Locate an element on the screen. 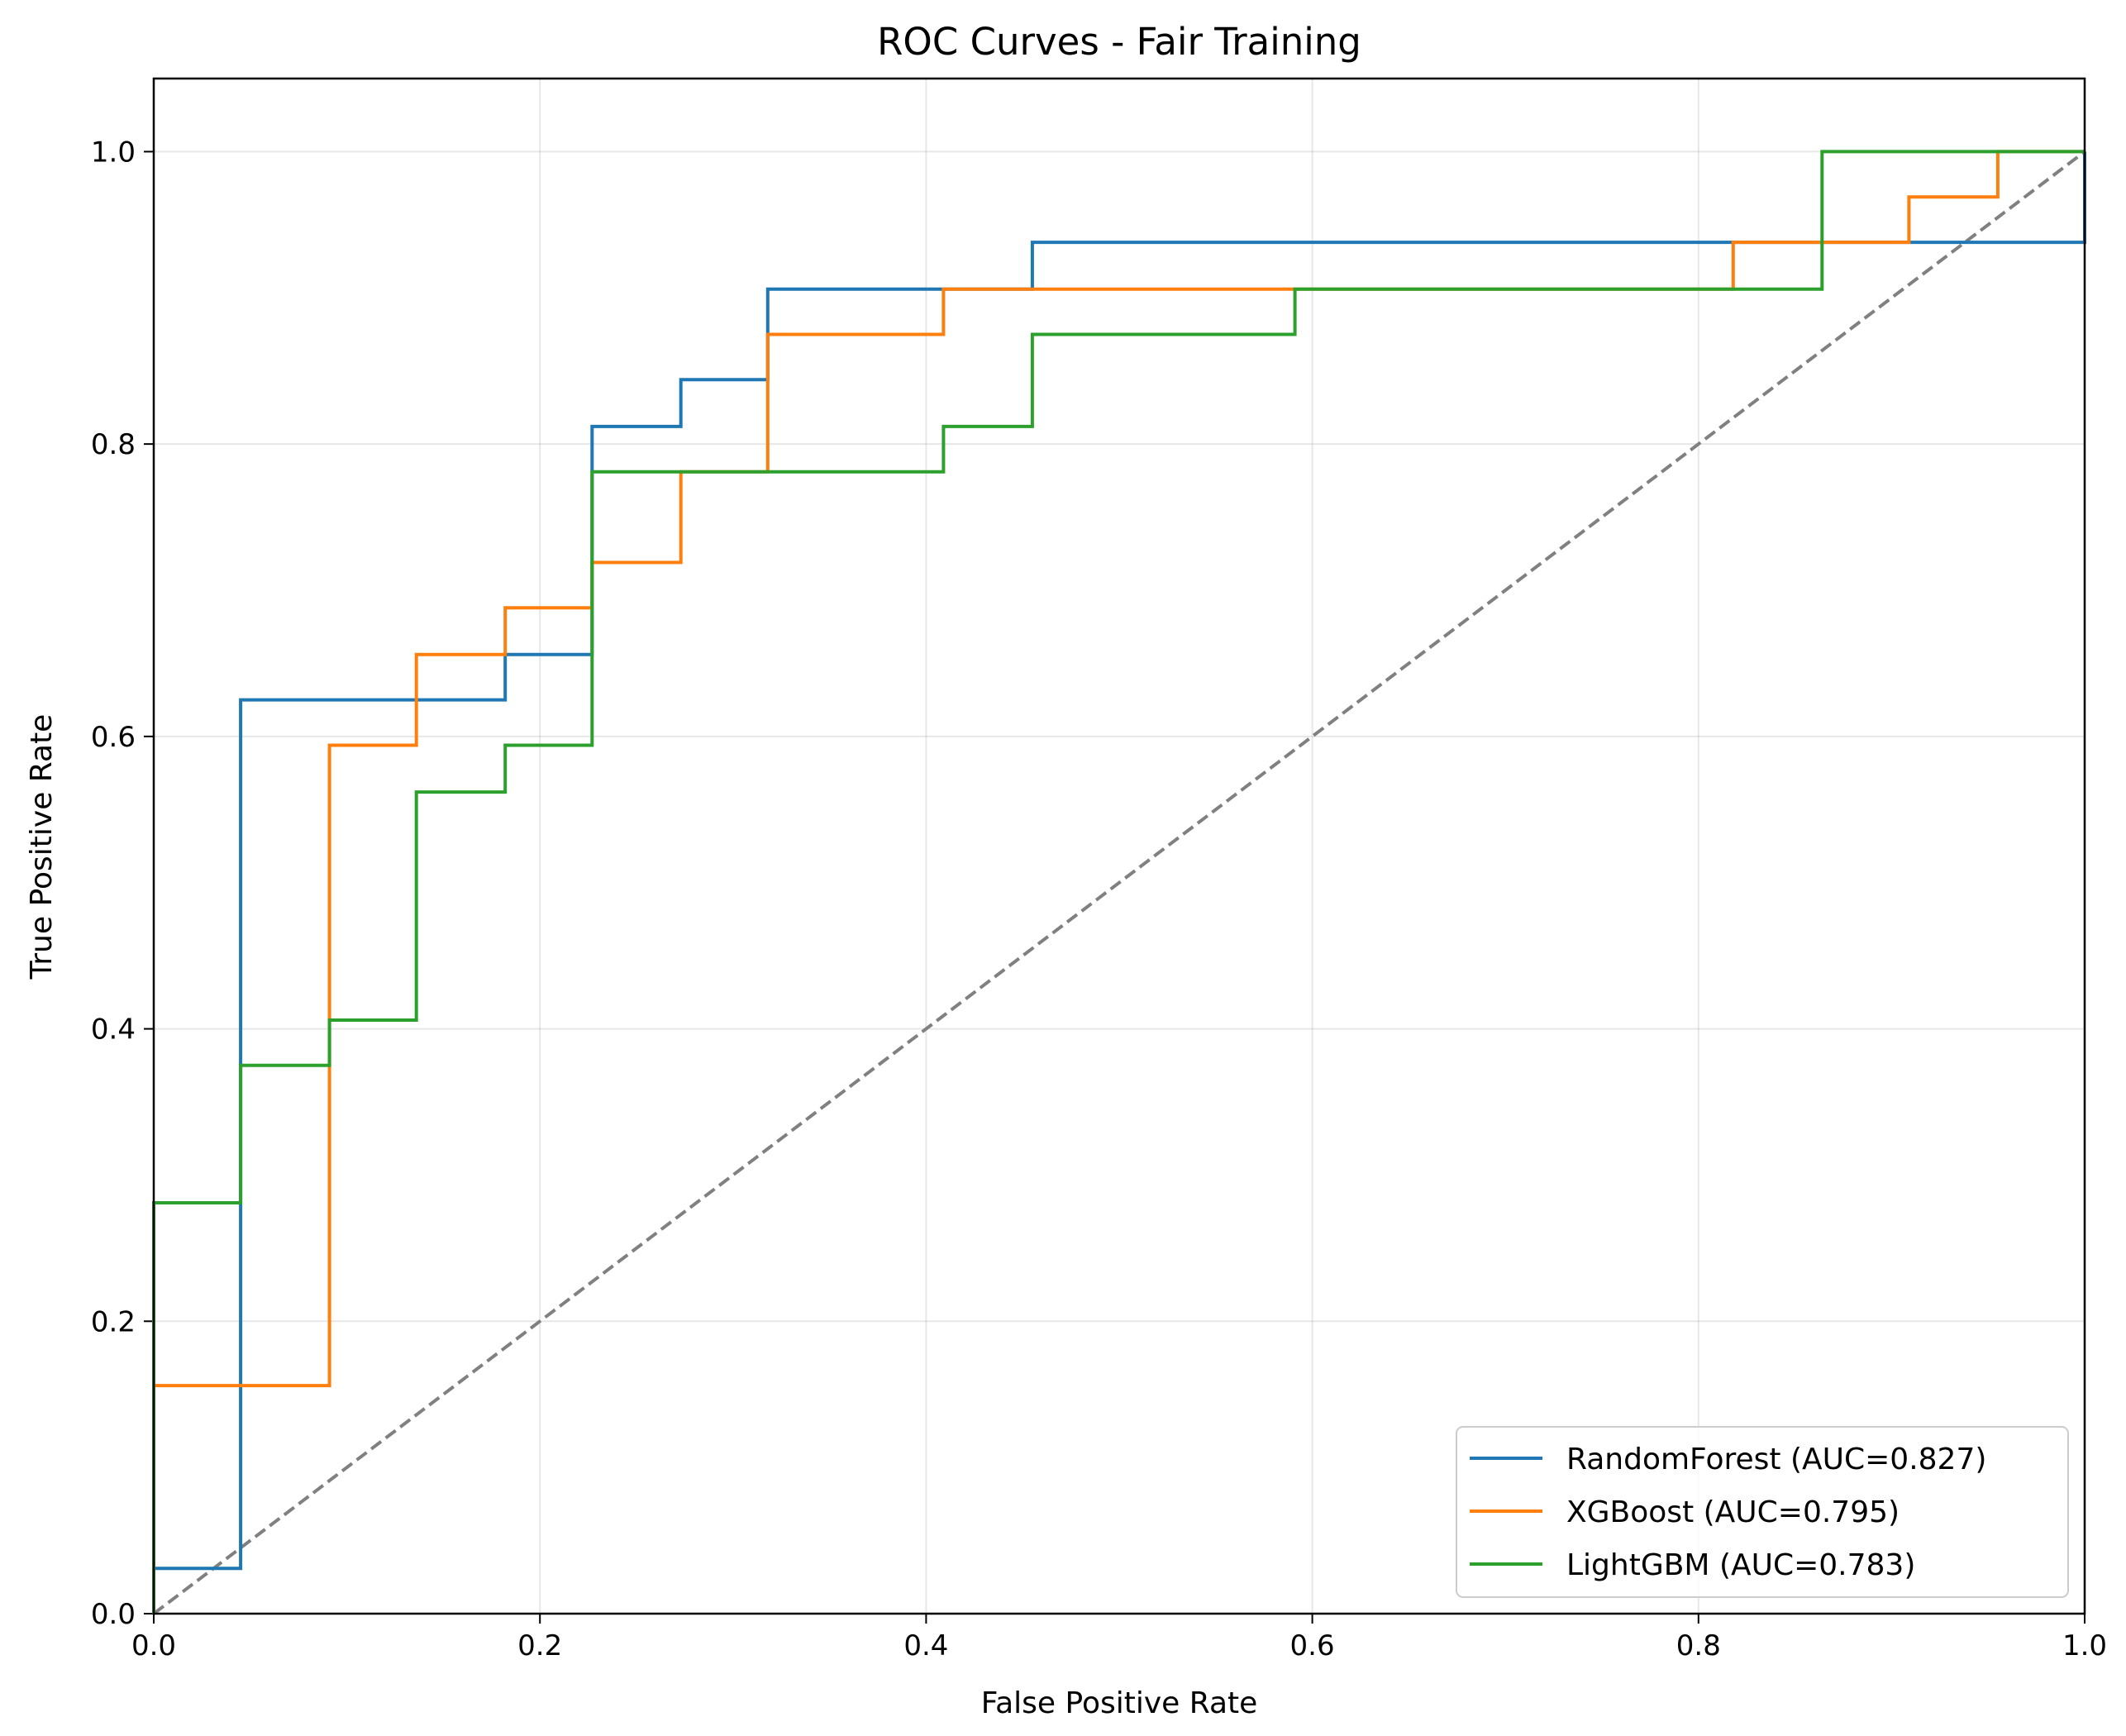 The image size is (2126, 1736). legend-entry-label: LightGBM (AUC=0.783) is located at coordinates (1741, 1565).